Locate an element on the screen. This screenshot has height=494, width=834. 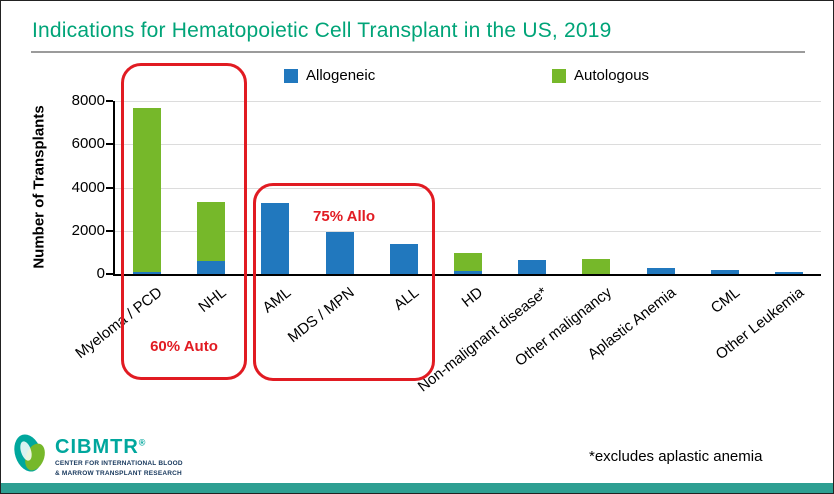
legend-item-autologous: Autologous is located at coordinates (600, 75).